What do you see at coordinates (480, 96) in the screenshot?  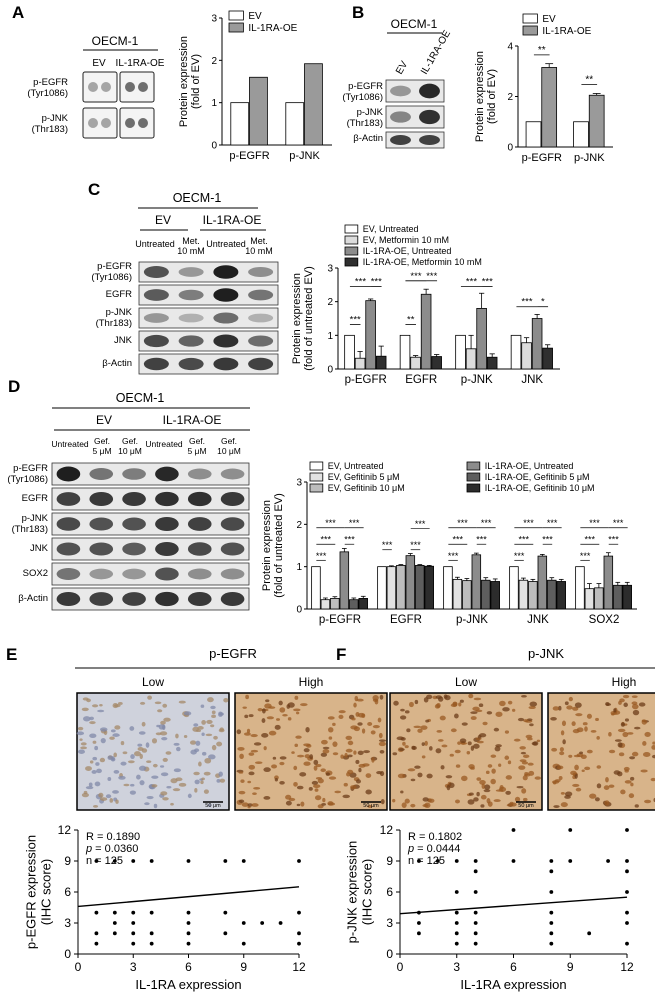 I see `label-line: Protein expression` at bounding box center [480, 96].